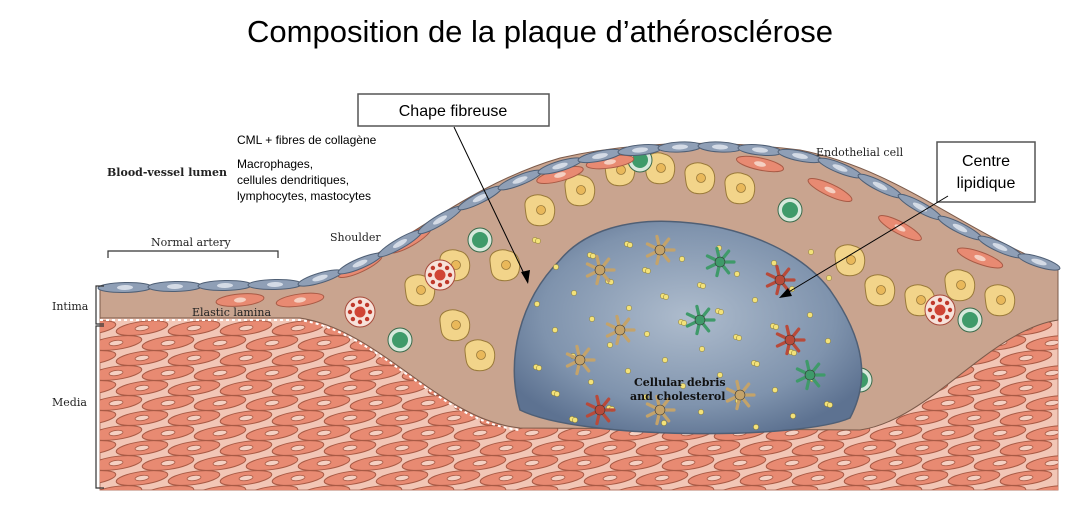 The height and width of the screenshot is (508, 1080). I want to click on necrotic-cell-center, so click(600, 410).